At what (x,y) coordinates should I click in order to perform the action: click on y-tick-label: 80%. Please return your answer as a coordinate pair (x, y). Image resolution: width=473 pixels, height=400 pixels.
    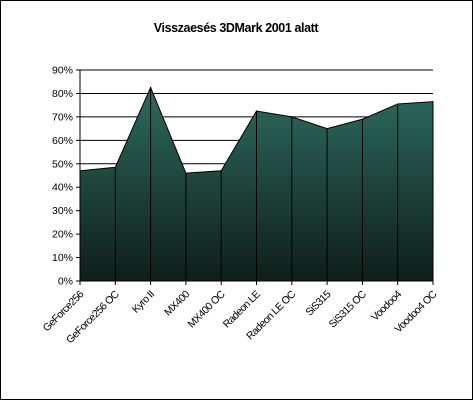
    Looking at the image, I should click on (62, 94).